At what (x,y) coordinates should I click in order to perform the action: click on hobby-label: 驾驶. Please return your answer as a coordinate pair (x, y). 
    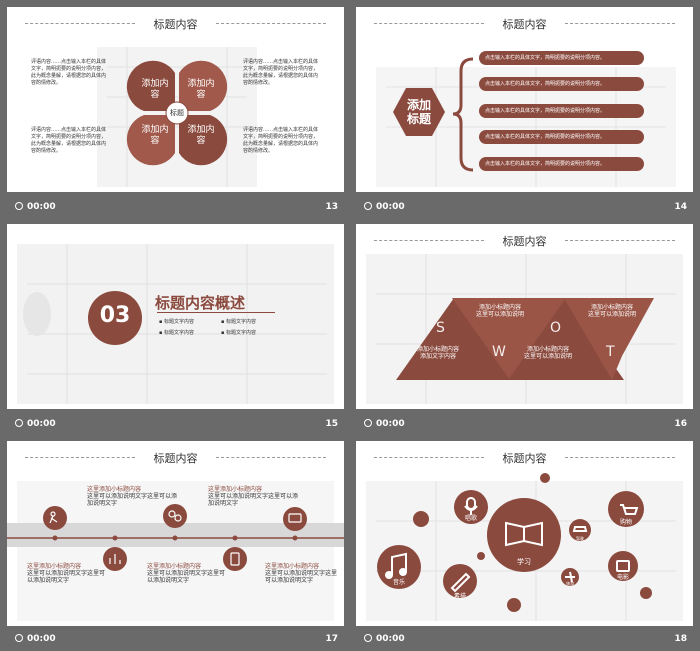
    Looking at the image, I should click on (580, 538).